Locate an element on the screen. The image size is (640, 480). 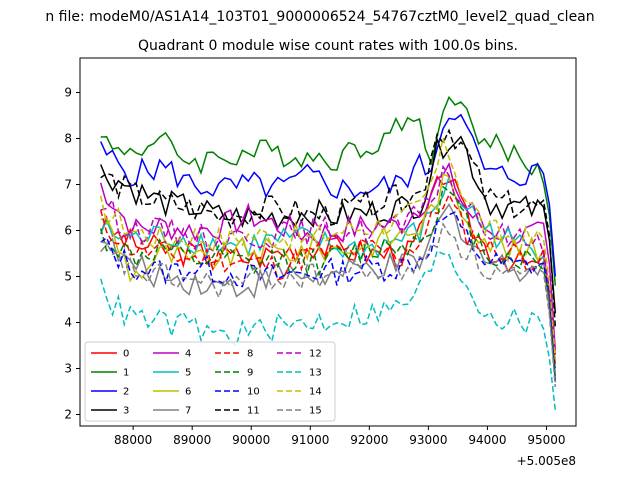
legend-label: 13 is located at coordinates (315, 373).